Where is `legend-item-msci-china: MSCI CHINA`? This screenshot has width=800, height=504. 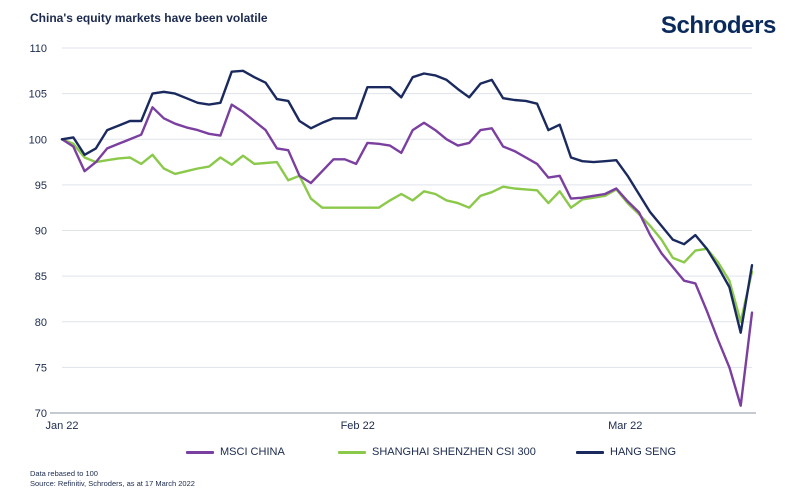
legend-item-msci-china: MSCI CHINA is located at coordinates (235, 452).